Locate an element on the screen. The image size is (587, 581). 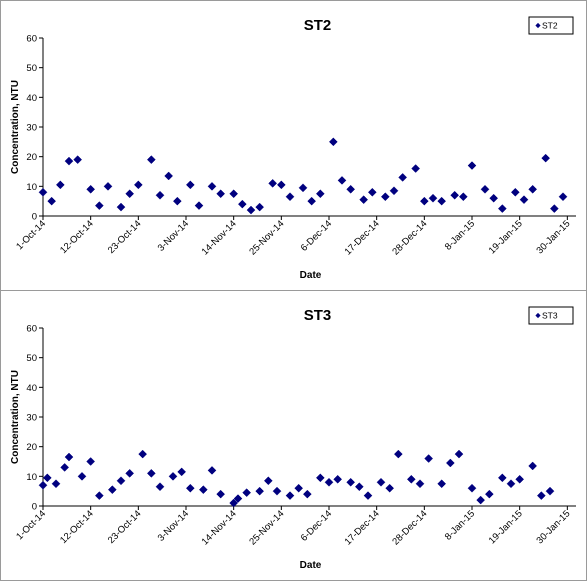
x-tick-label: 6-Dec-14 is located at coordinates (316, 525).